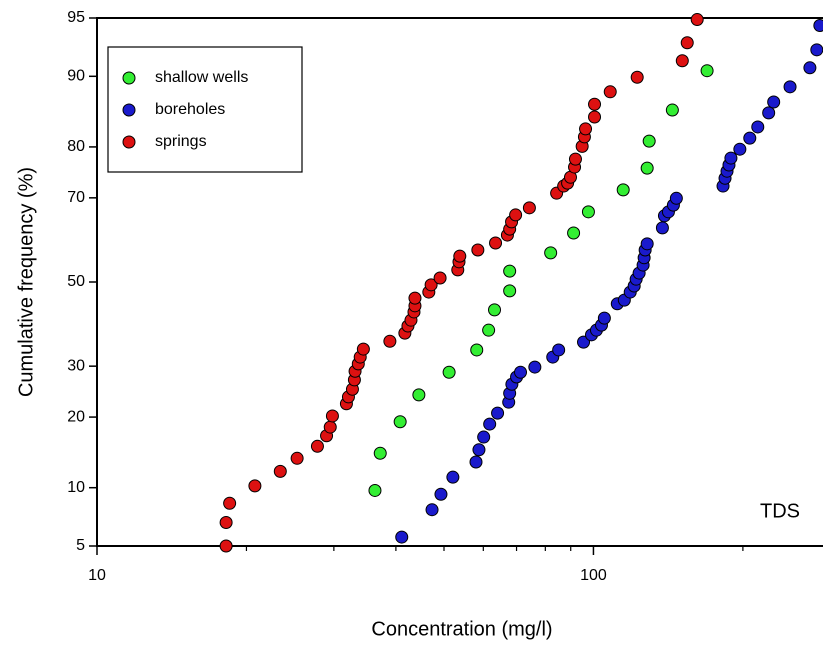  I want to click on y-tick-label: 50, so click(76, 281).